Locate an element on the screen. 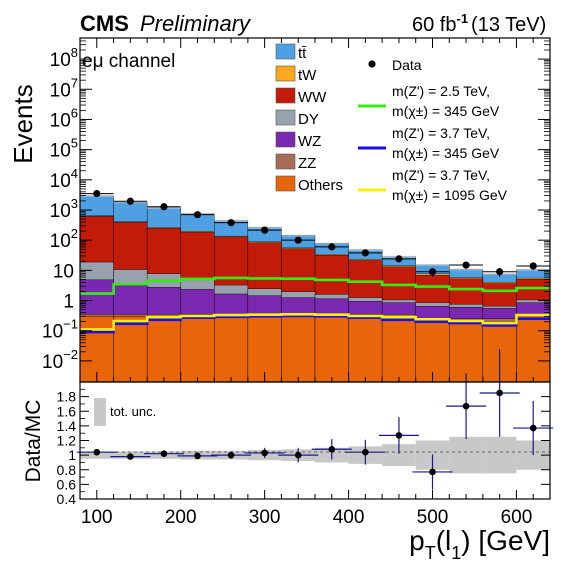 The width and height of the screenshot is (580, 563). x-tick-label: 300 is located at coordinates (265, 517).